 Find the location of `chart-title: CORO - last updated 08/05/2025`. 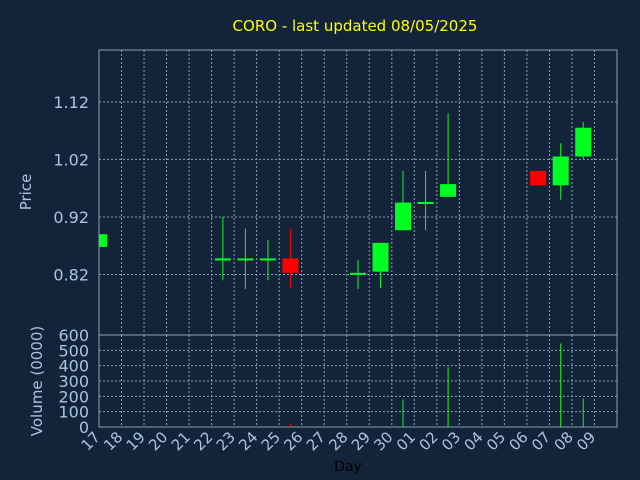

chart-title: CORO - last updated 08/05/2025 is located at coordinates (355, 26).